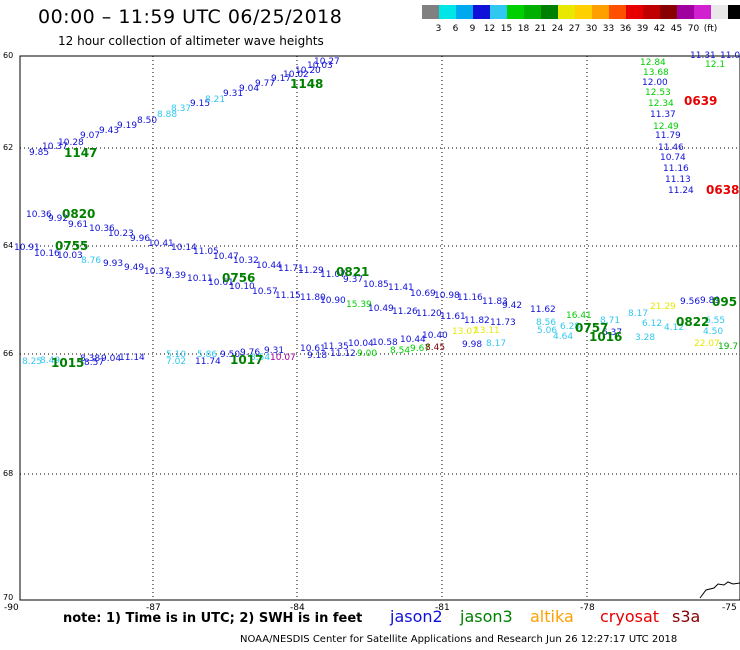 The height and width of the screenshot is (650, 740). I want to click on wave-height-value: 10.04, so click(361, 344).